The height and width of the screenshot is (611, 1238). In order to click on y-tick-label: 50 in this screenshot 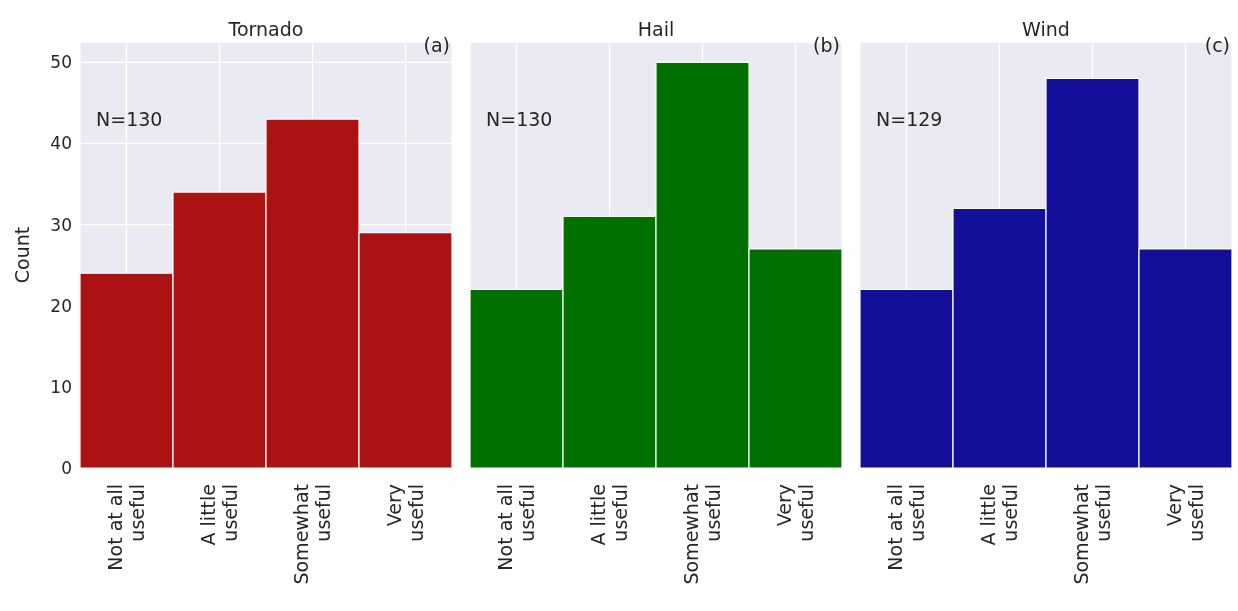, I will do `click(61, 62)`.